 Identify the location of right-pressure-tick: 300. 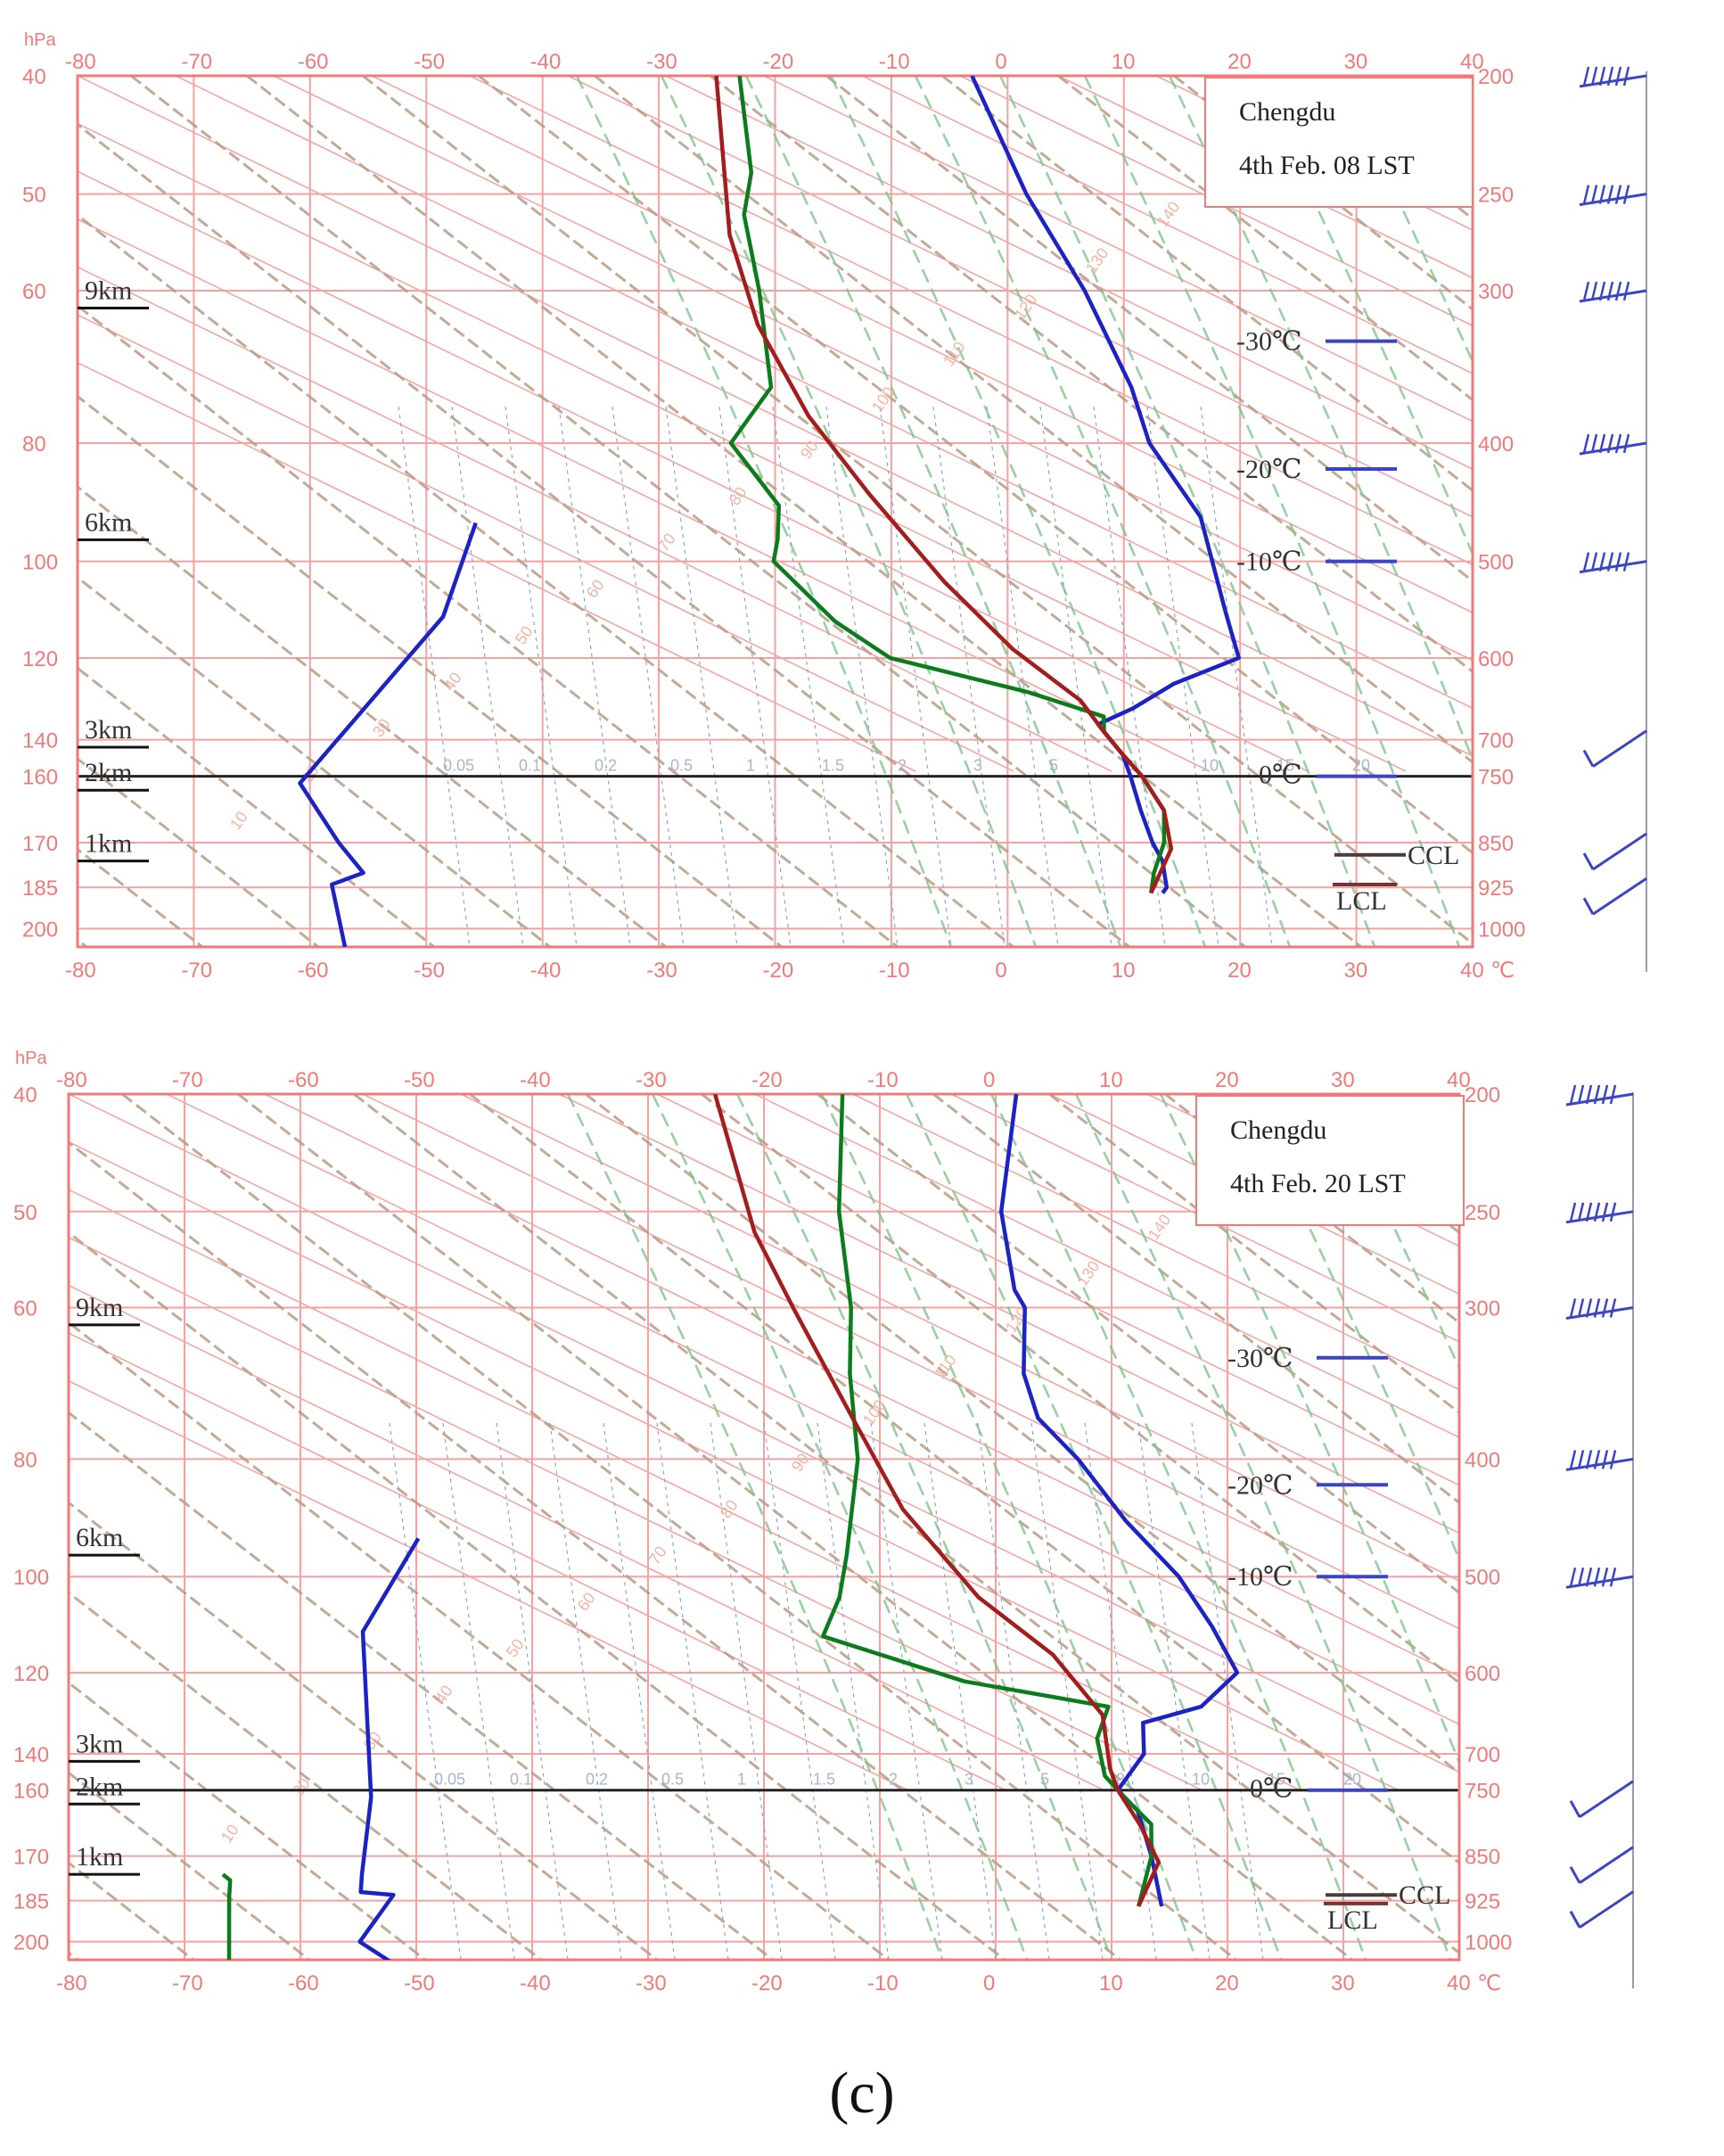
(1496, 292).